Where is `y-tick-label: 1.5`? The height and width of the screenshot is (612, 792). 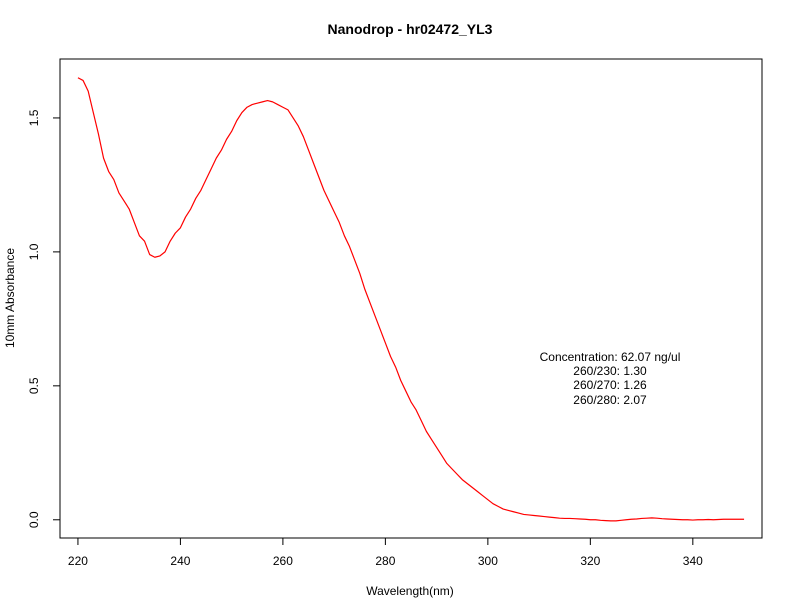
y-tick-label: 1.5 is located at coordinates (34, 117).